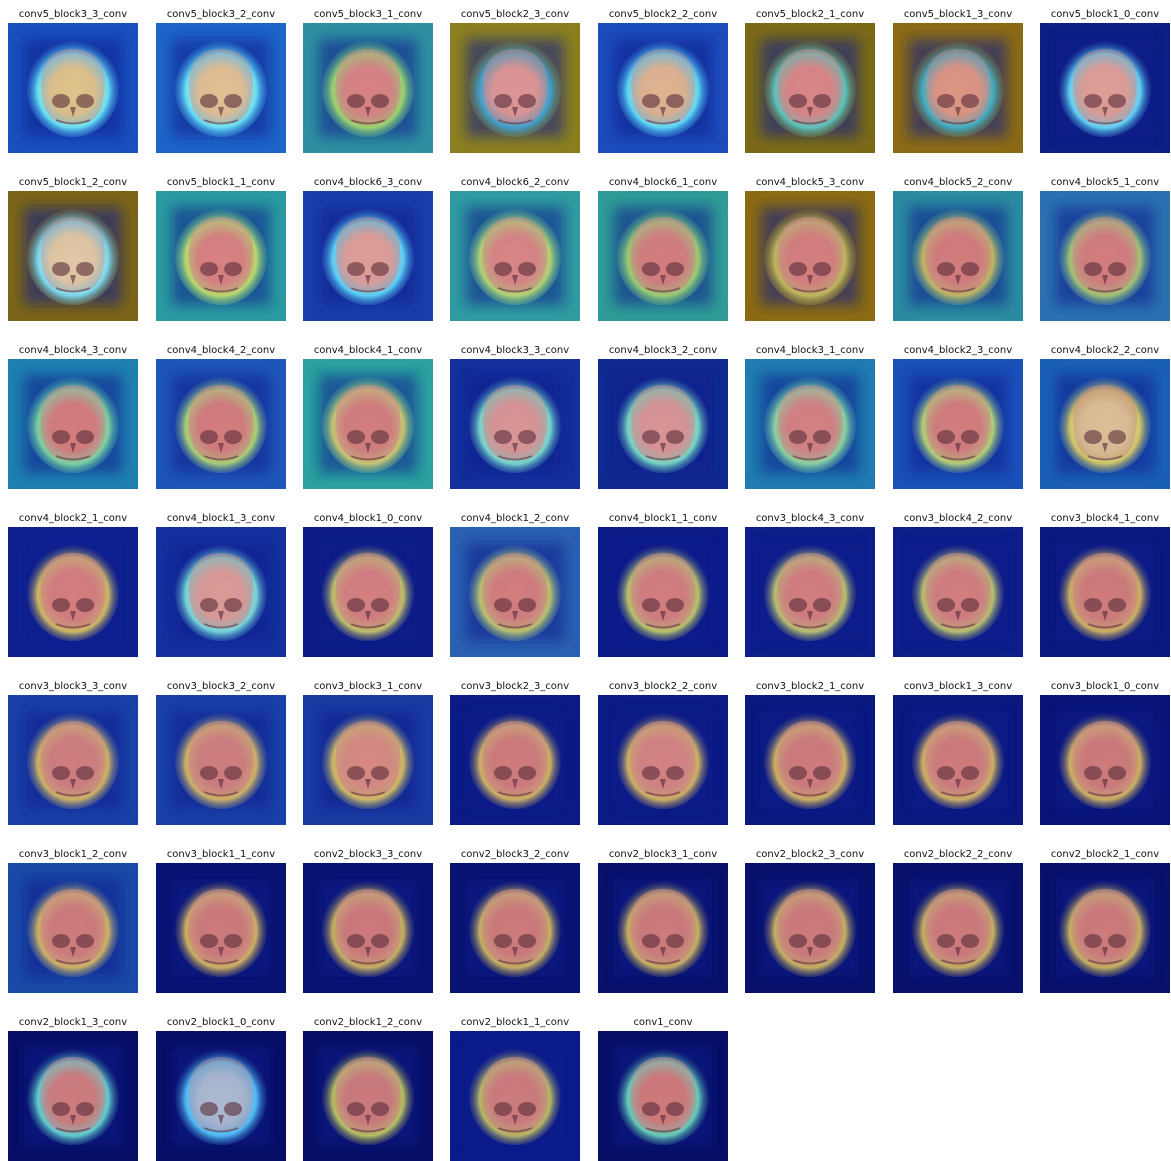  I want to click on heatmap-panel: conv4_block2_1_conv, so click(73, 584).